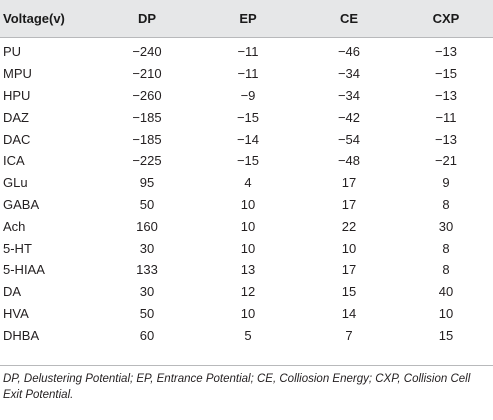  What do you see at coordinates (446, 161) in the screenshot?
I see `cell-cxp: −21` at bounding box center [446, 161].